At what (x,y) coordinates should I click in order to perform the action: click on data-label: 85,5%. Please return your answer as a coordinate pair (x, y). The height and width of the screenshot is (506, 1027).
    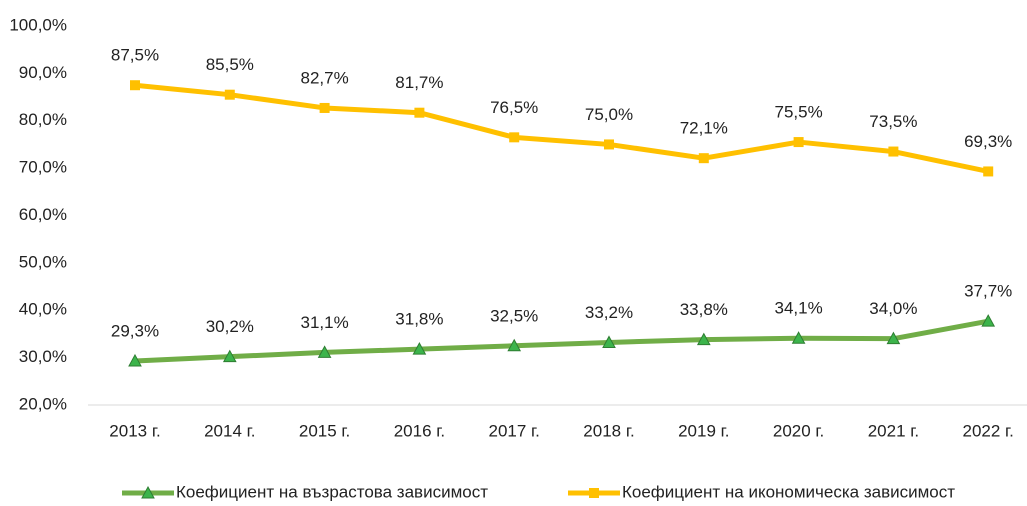
    Looking at the image, I should click on (230, 64).